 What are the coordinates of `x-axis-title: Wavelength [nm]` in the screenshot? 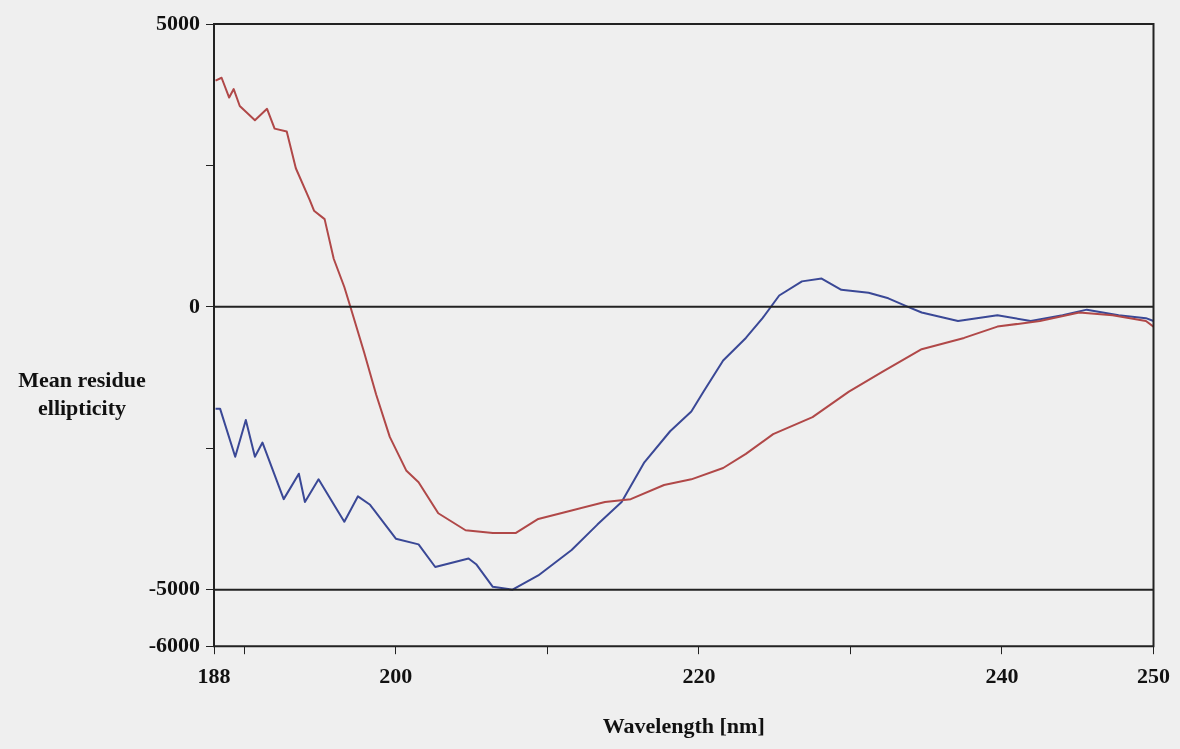 It's located at (683, 726).